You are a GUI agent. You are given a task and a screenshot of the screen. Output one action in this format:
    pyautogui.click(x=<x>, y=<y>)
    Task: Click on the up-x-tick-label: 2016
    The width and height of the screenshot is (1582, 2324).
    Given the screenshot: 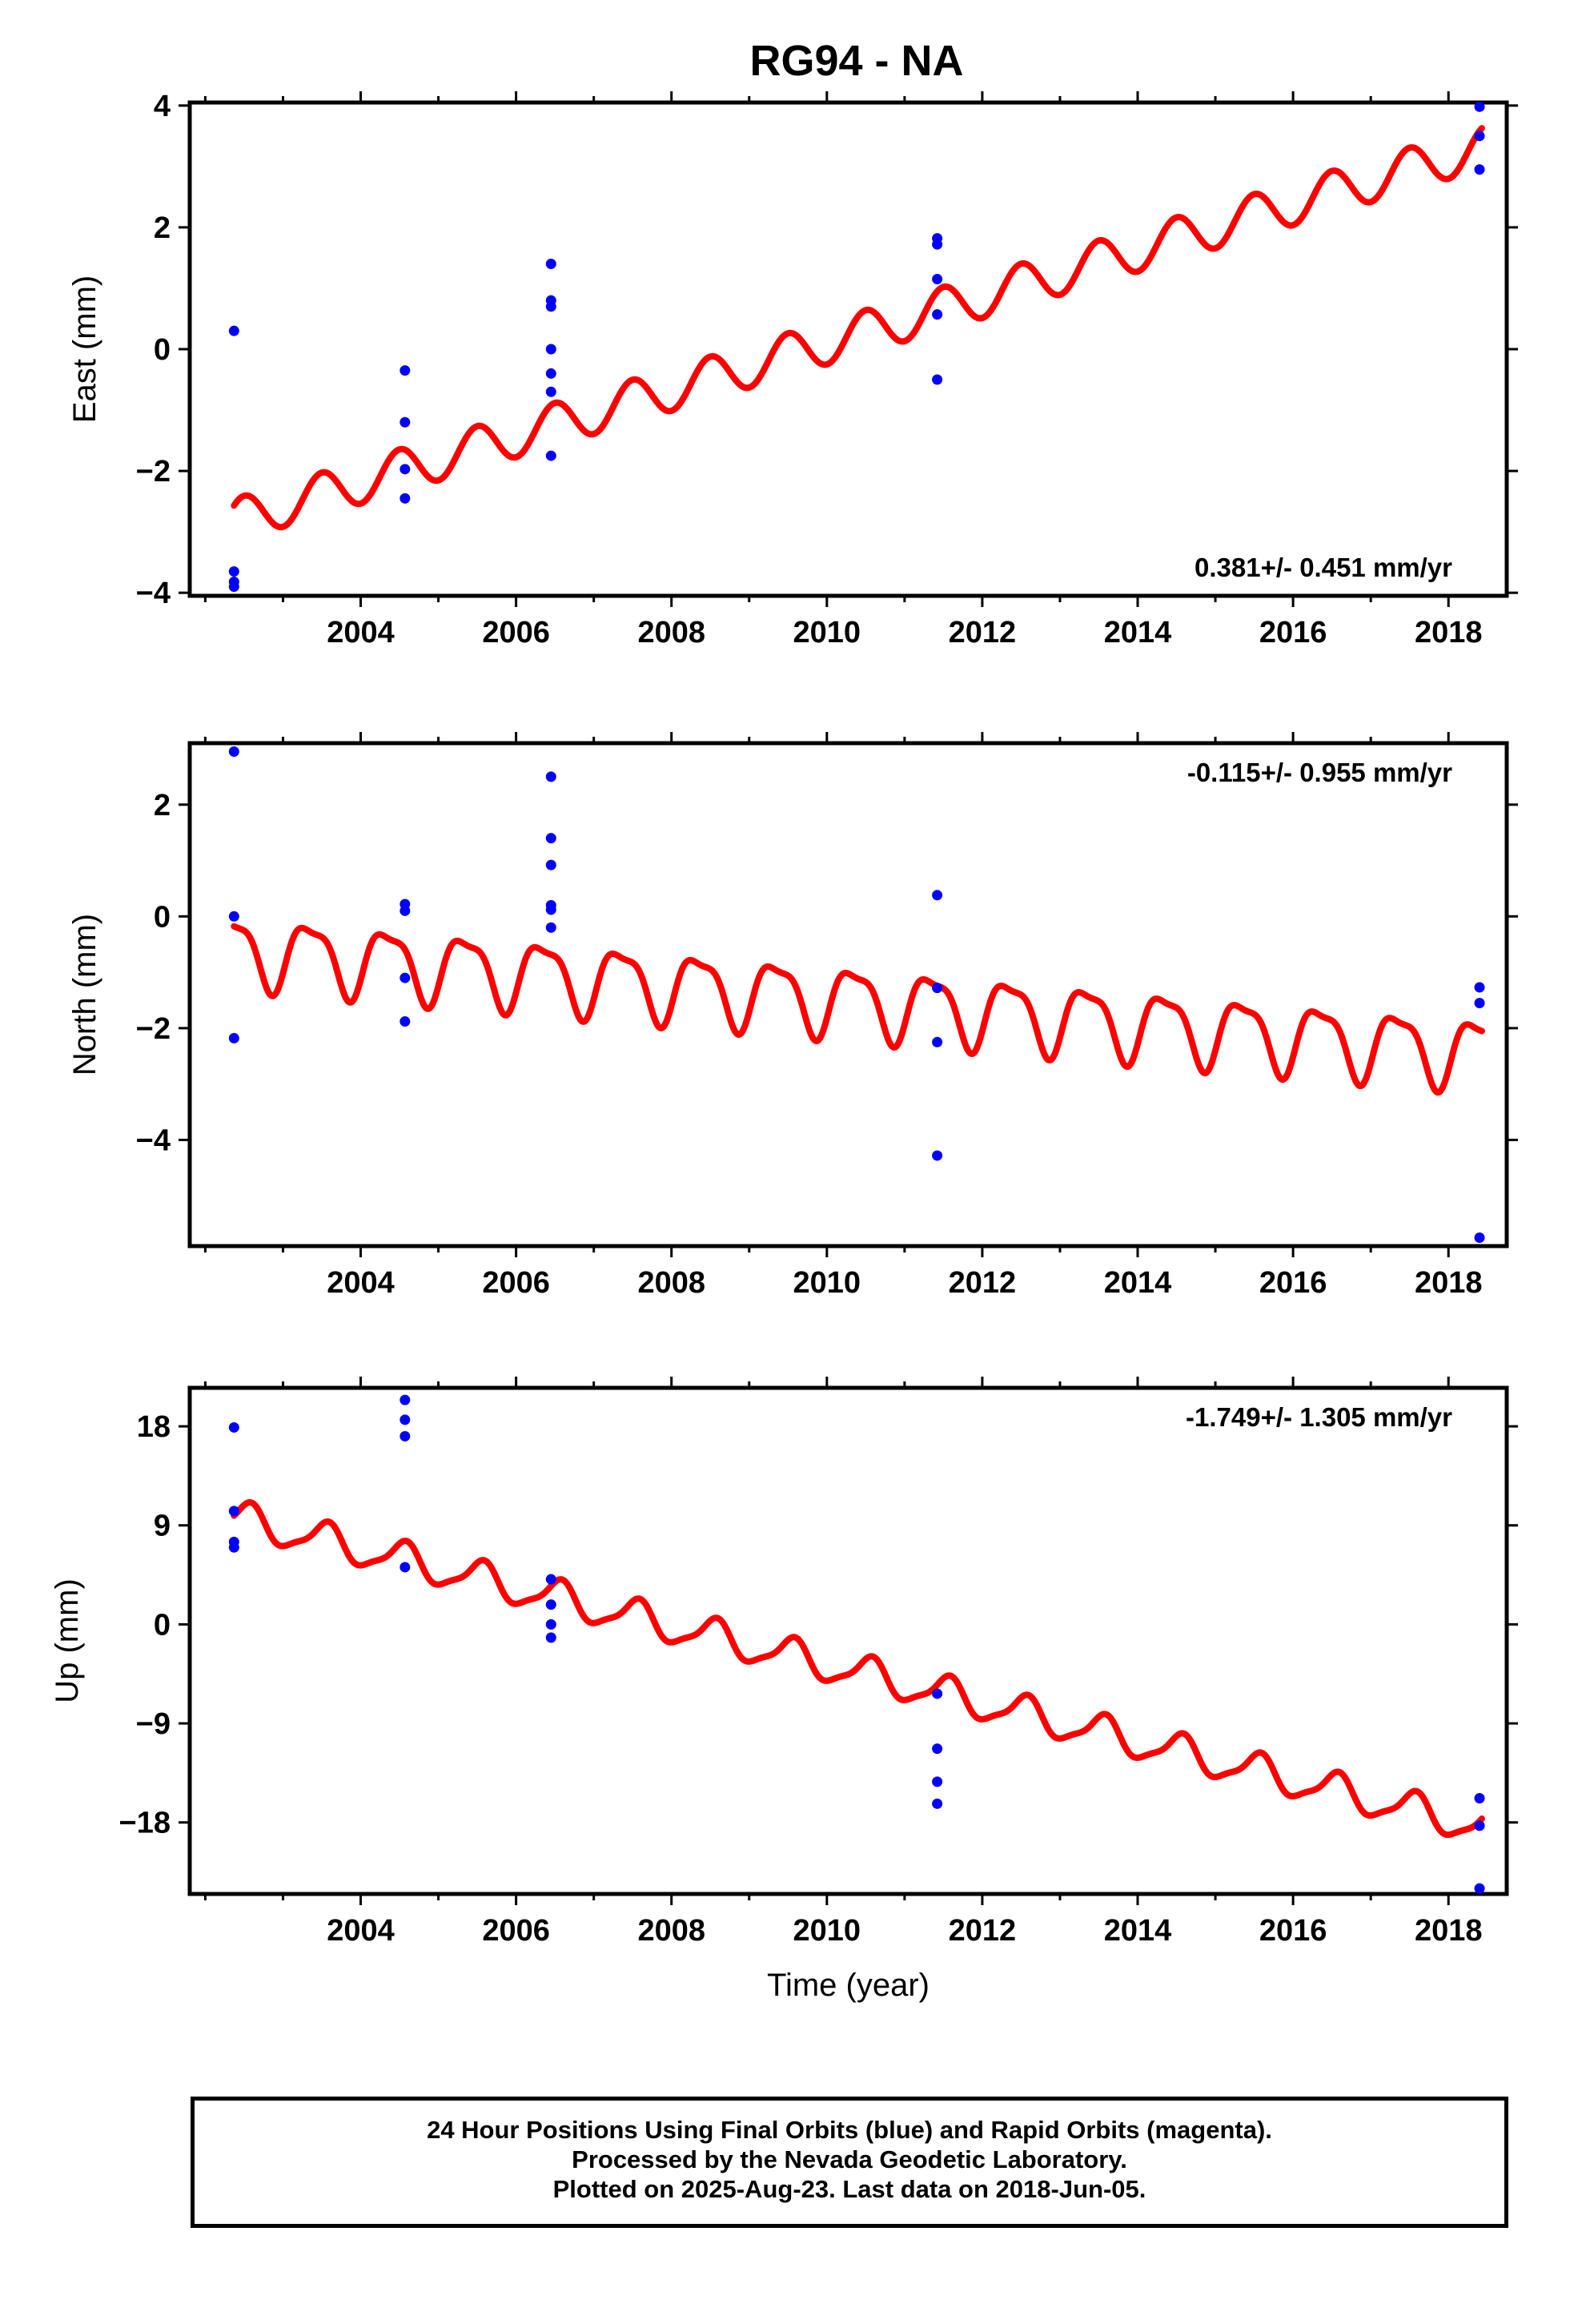 What is the action you would take?
    pyautogui.click(x=1293, y=1931)
    